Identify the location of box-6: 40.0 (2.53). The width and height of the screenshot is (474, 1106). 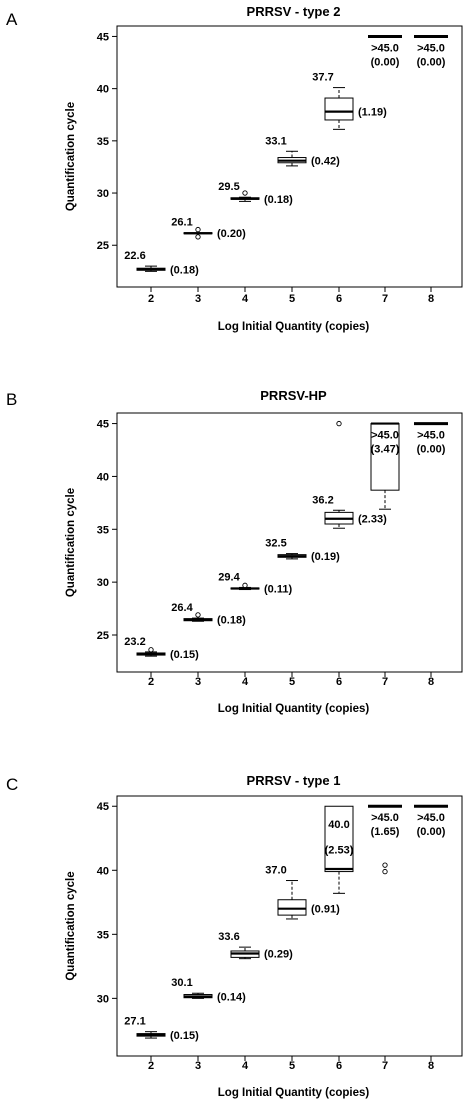
(339, 849).